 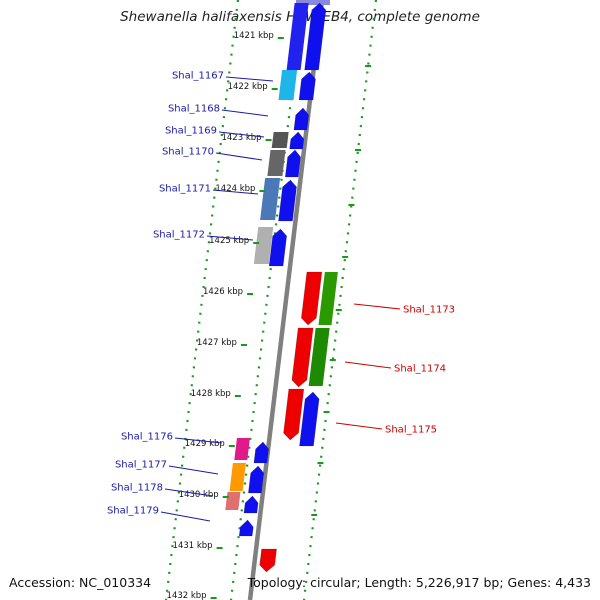 I want to click on dotted-line-inner, so click(x=202, y=300).